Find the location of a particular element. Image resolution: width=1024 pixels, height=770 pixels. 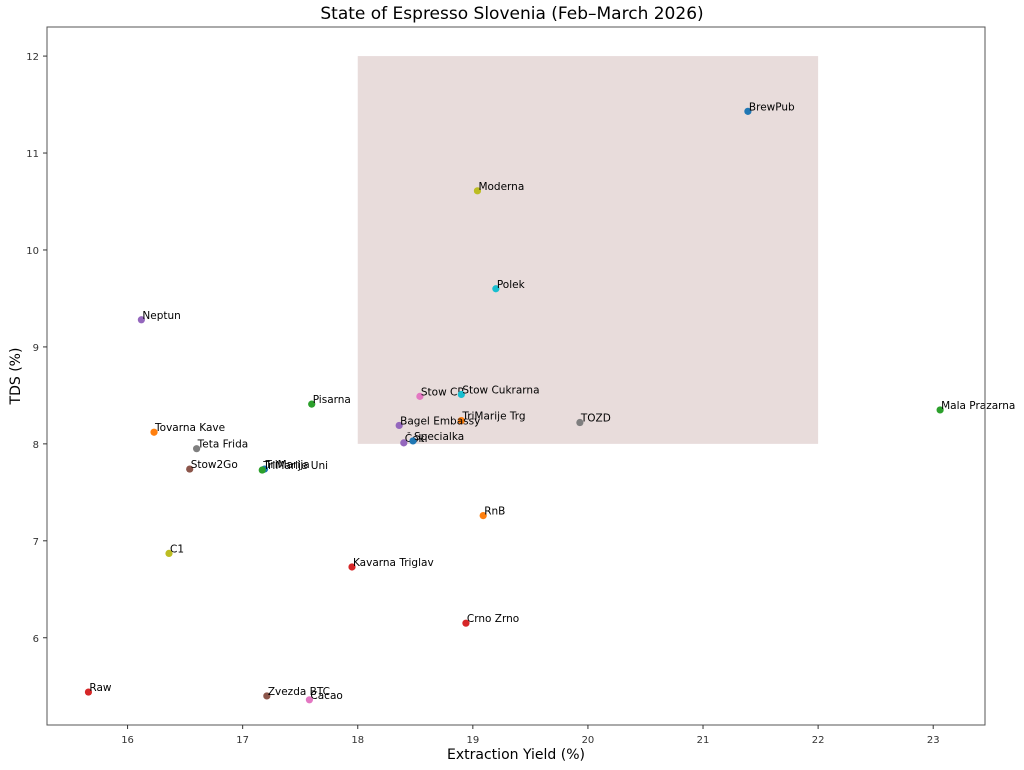

data-point: C1 is located at coordinates (174, 550).